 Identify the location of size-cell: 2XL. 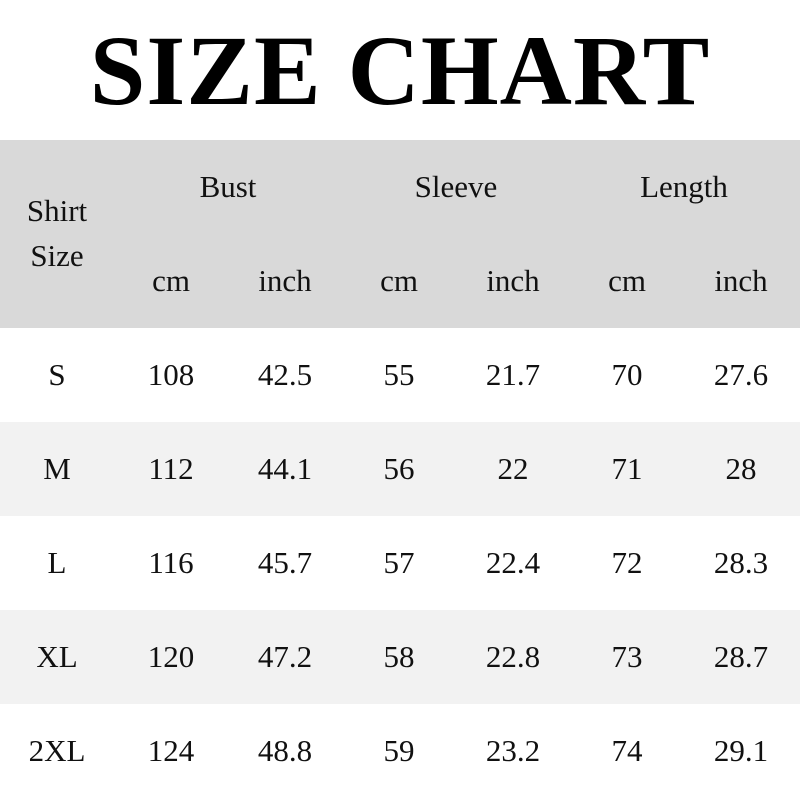
(57, 750).